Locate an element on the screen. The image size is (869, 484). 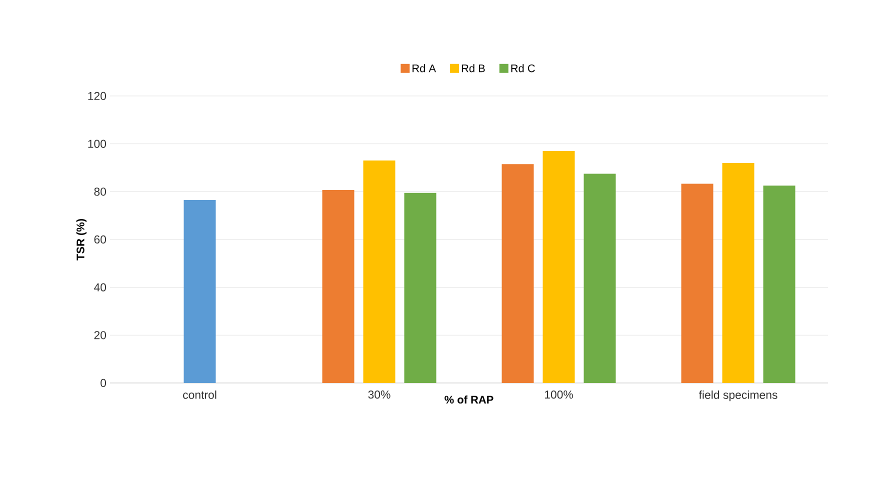
y-tick-label: 0 is located at coordinates (103, 383).